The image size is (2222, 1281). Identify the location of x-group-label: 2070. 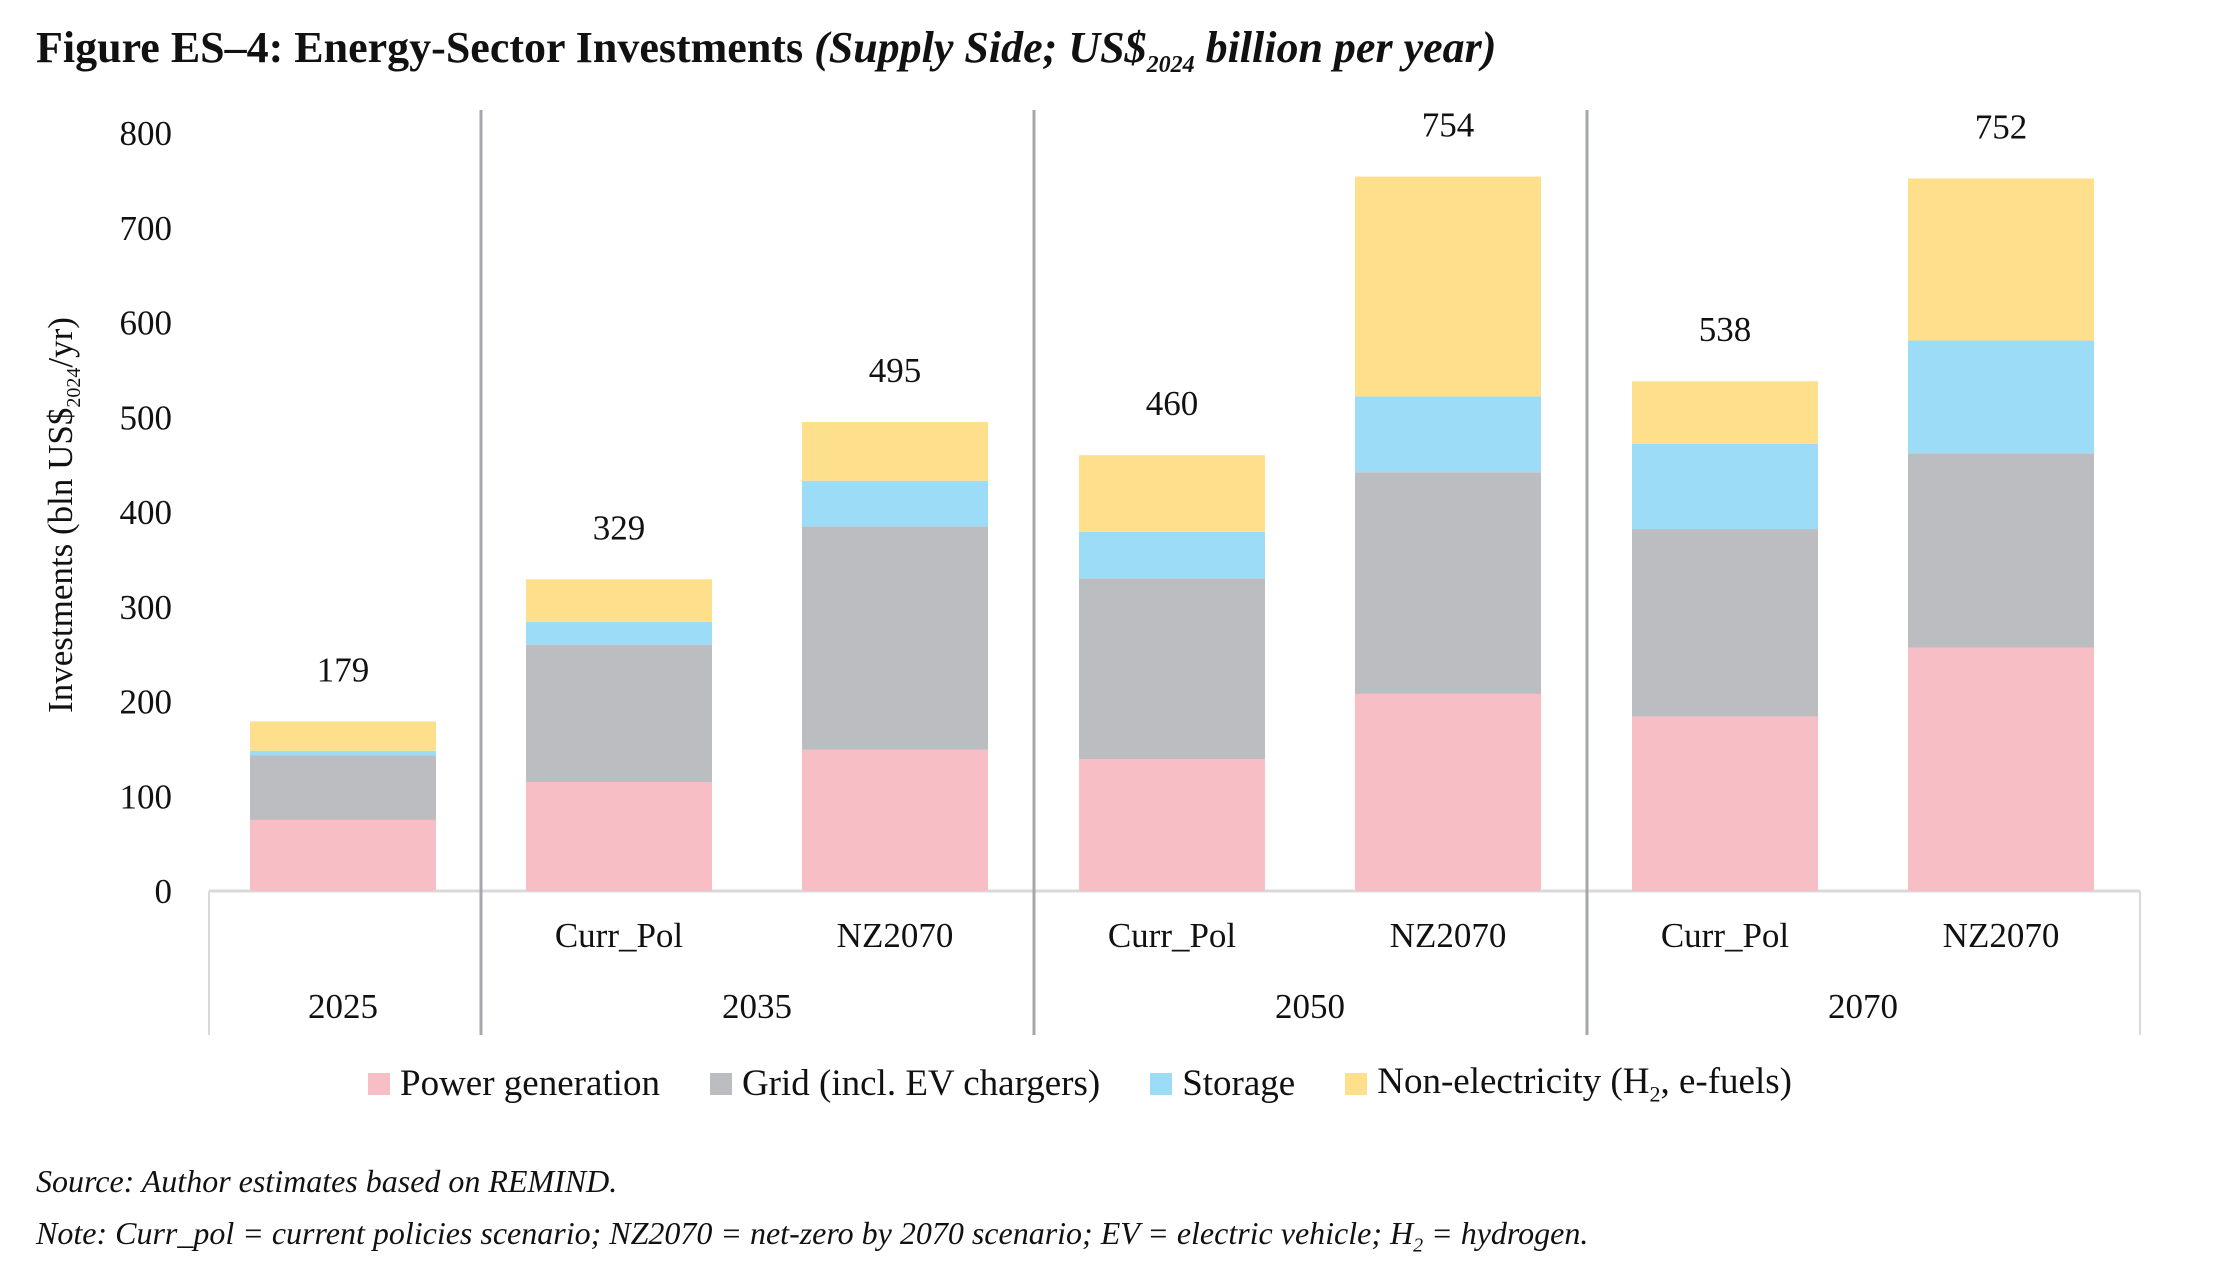
(1863, 1006).